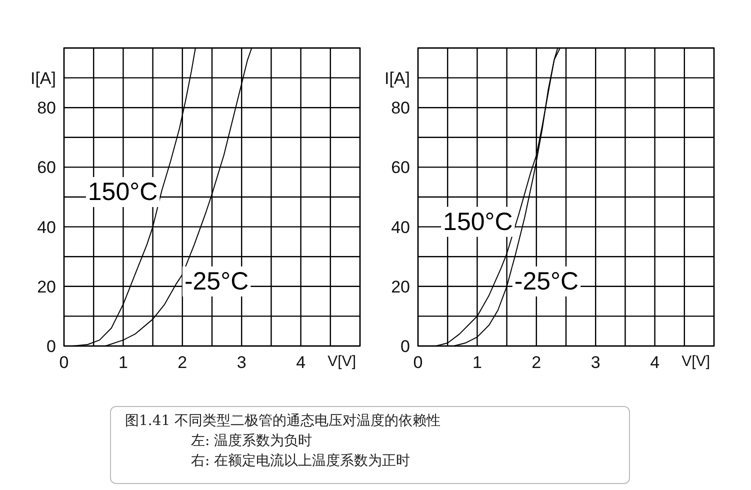 The height and width of the screenshot is (490, 751). What do you see at coordinates (283, 421) in the screenshot?
I see `caption: 图1.41 不同类型二极管的通态电压对温度的依赖性` at bounding box center [283, 421].